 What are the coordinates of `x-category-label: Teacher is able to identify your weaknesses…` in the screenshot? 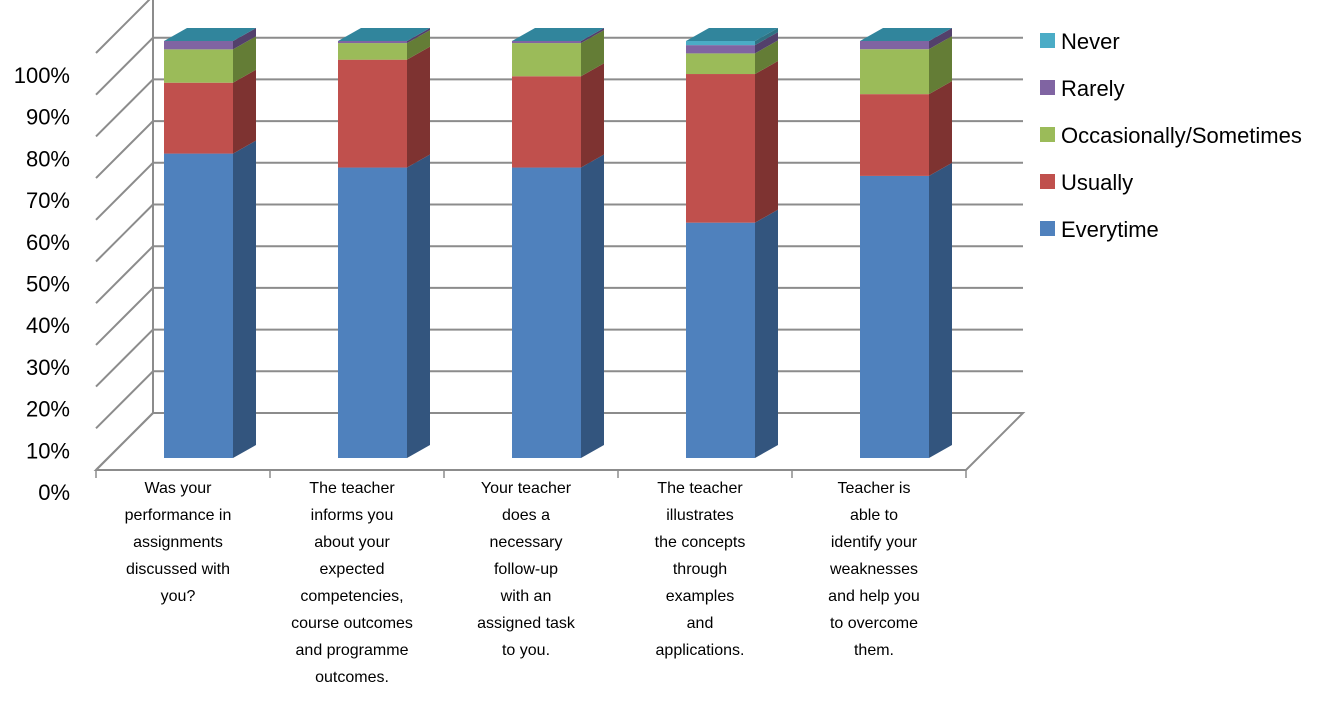 It's located at (874, 569).